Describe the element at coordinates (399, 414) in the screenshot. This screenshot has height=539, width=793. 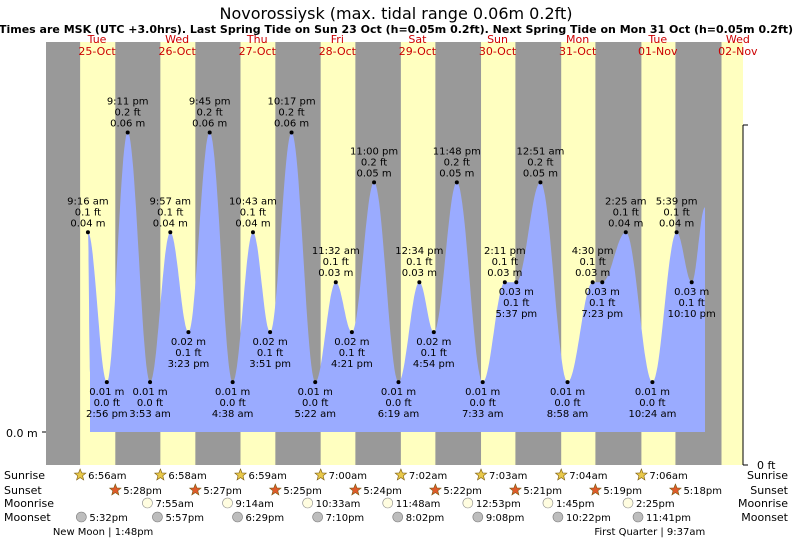
I see `tide-time-label: 6:19 am` at that location.